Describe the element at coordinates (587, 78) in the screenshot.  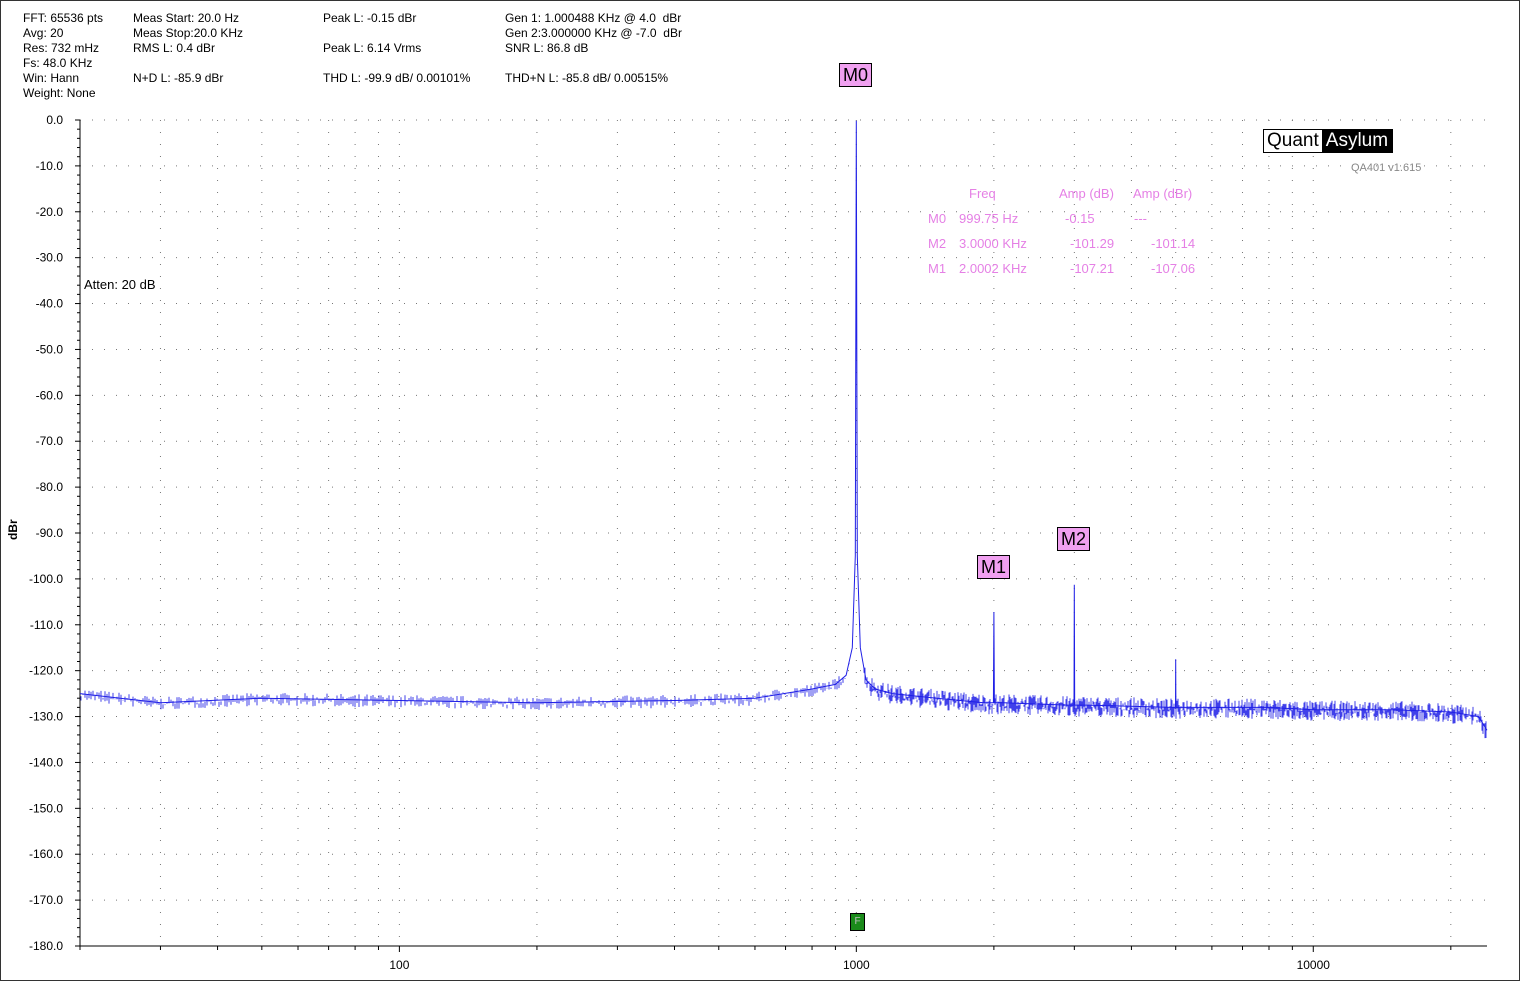
I see `thdn-stat: THD+N L: -85.8 dB/ 0.00515%` at that location.